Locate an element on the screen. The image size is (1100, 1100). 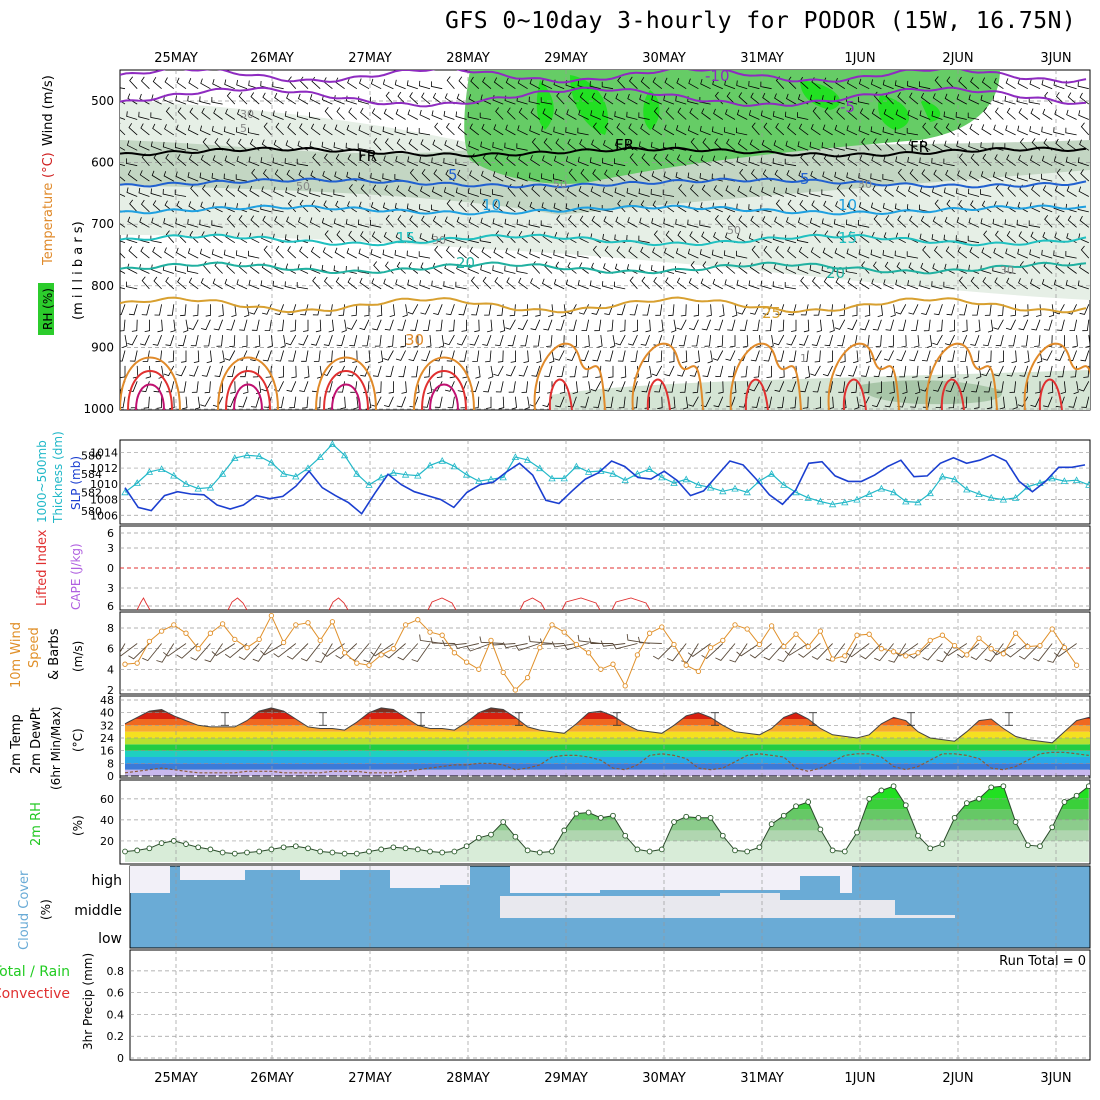
wind-speed-point is located at coordinates (942, 635).